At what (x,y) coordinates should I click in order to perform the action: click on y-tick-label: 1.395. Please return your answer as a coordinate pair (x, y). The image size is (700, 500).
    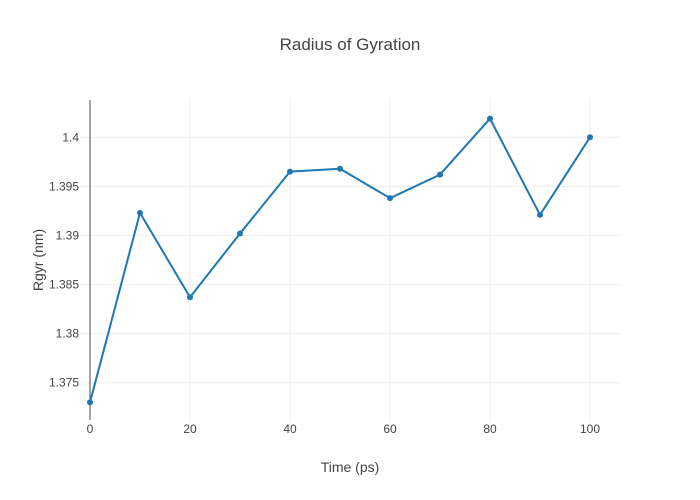
    Looking at the image, I should click on (64, 186).